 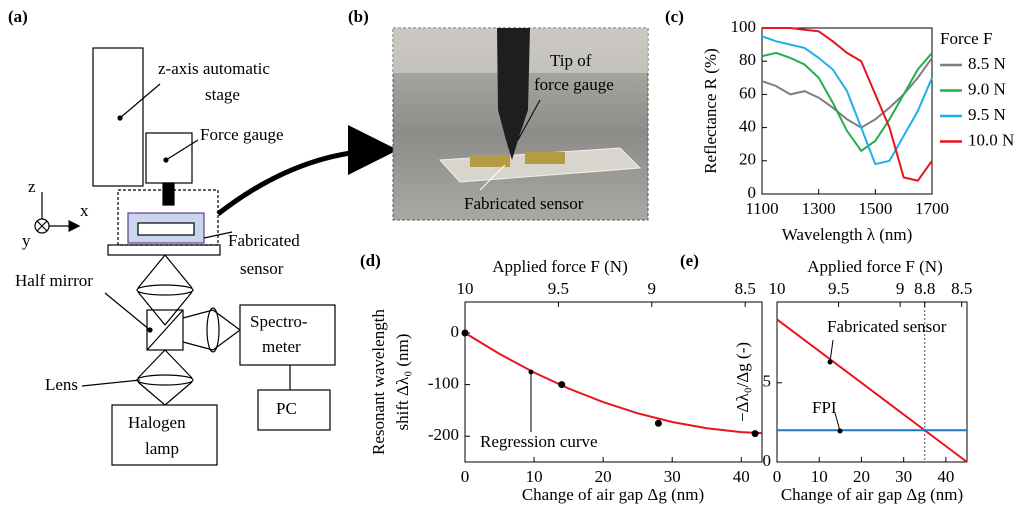 I want to click on legend-label: 9.0 N, so click(x=987, y=88).